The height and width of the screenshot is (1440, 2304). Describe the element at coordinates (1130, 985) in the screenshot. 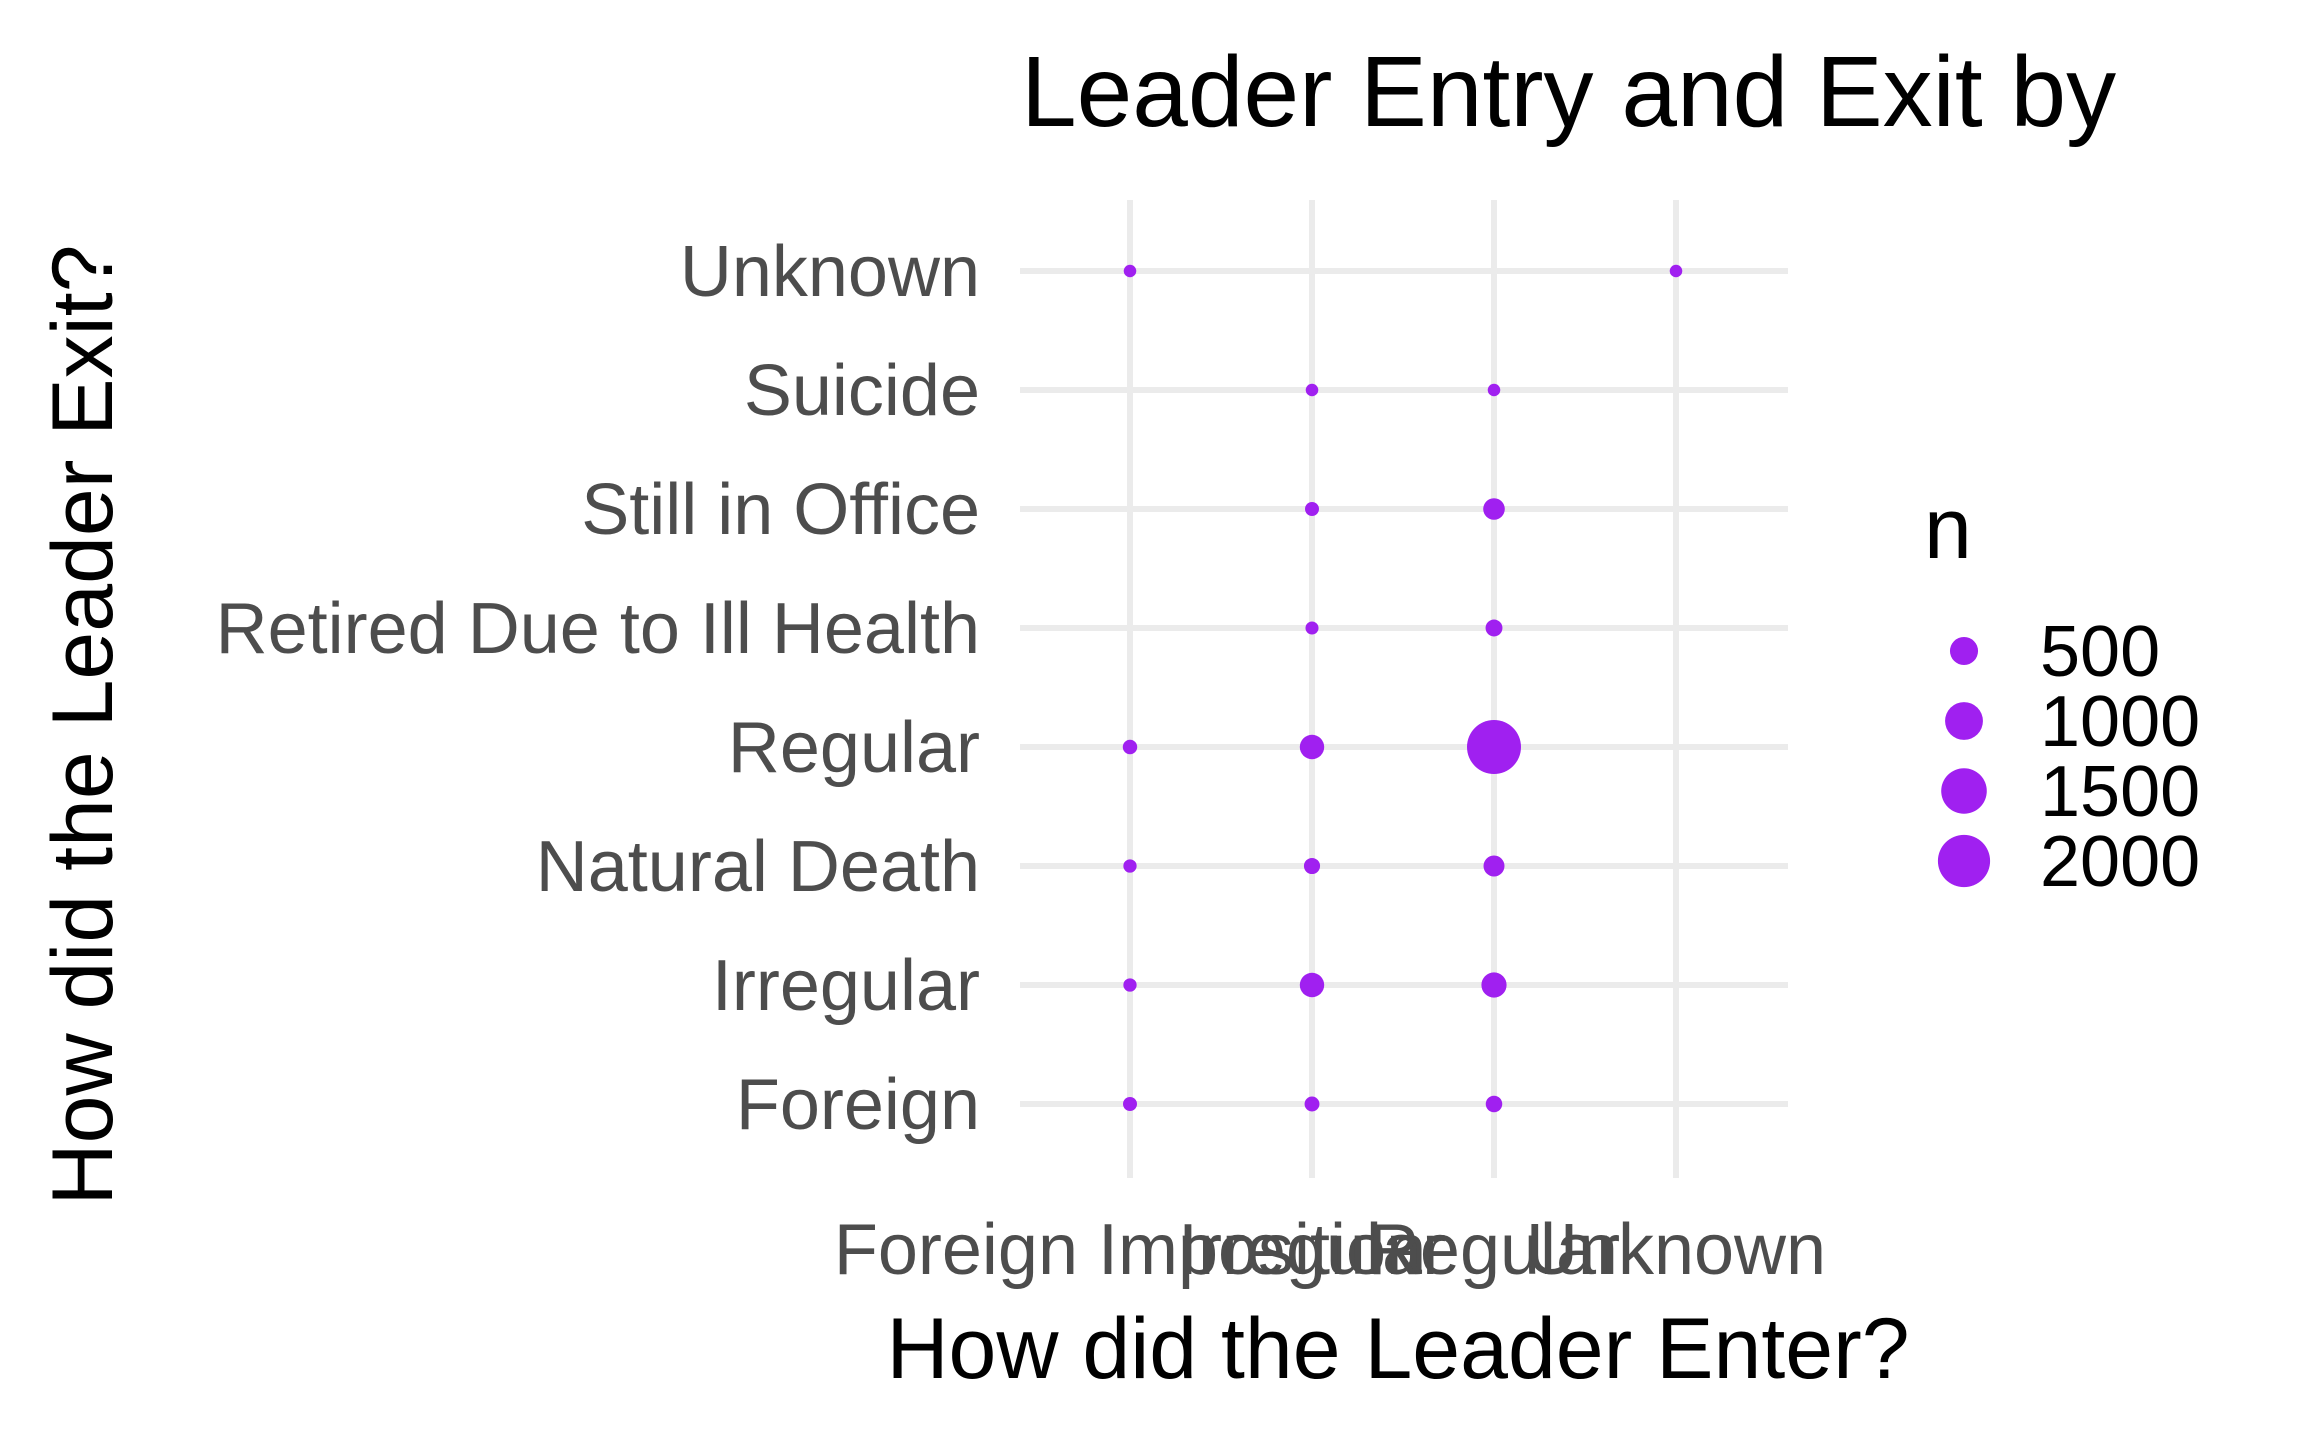

I see `point-foreign-imposition-irregular` at that location.